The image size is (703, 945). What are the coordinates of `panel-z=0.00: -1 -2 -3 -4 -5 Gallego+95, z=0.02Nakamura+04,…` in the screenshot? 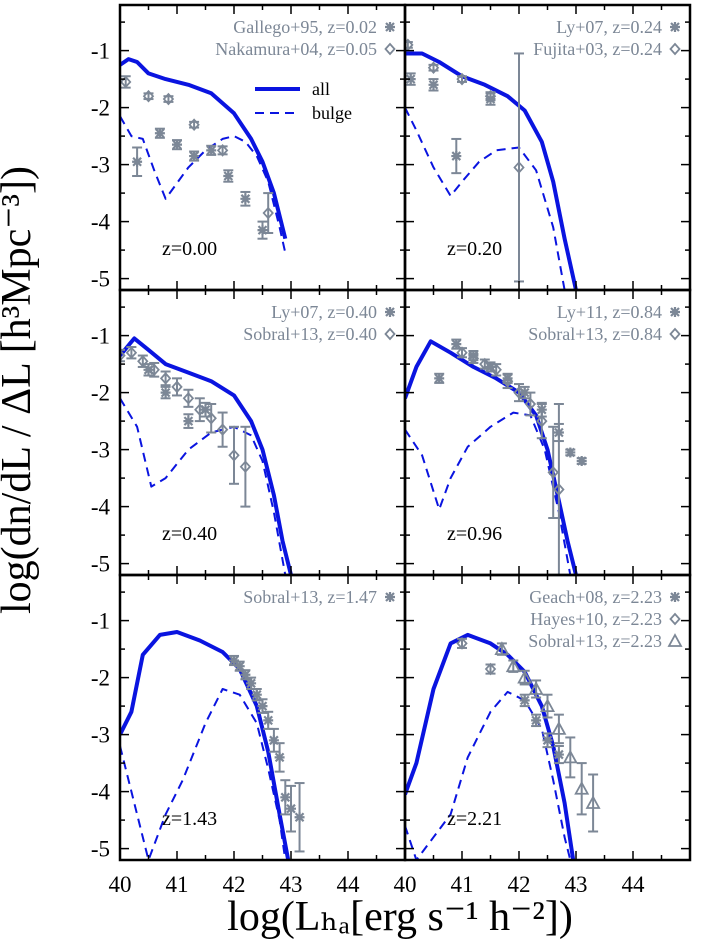 It's located at (249, 147).